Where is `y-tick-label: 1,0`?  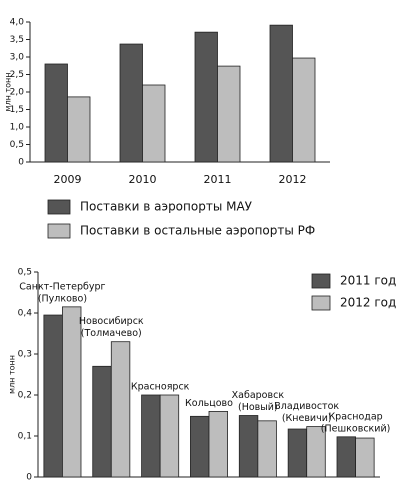 y-tick-label: 1,0 is located at coordinates (17, 128).